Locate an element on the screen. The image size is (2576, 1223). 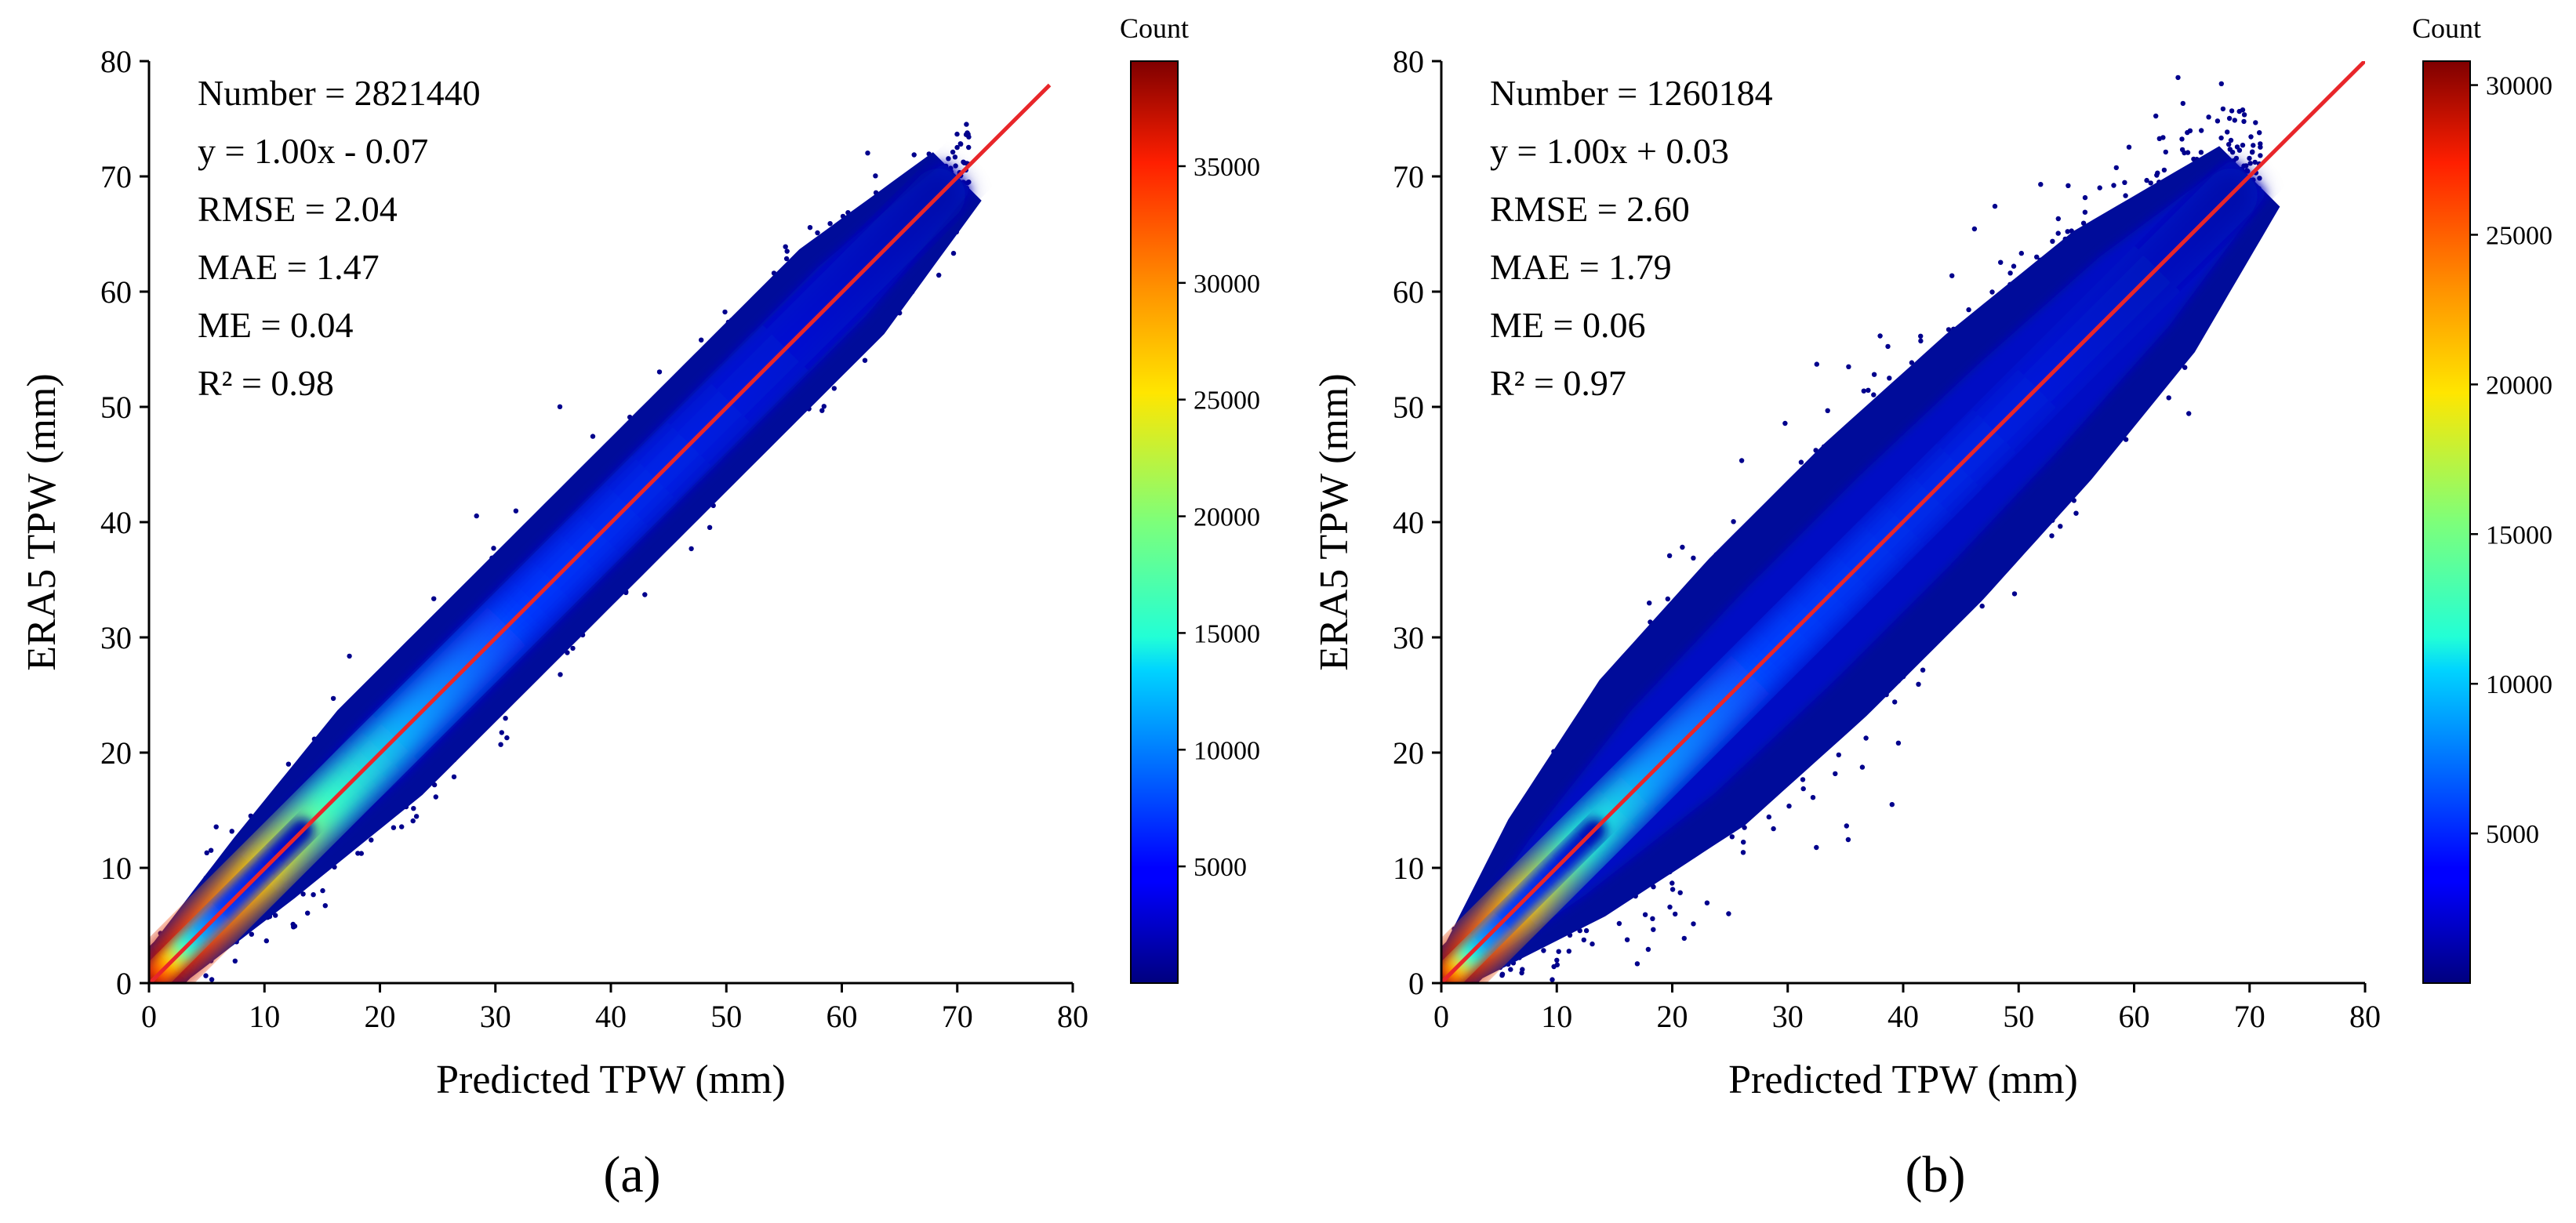
stats-line: RMSE = 2.04 is located at coordinates (298, 209).